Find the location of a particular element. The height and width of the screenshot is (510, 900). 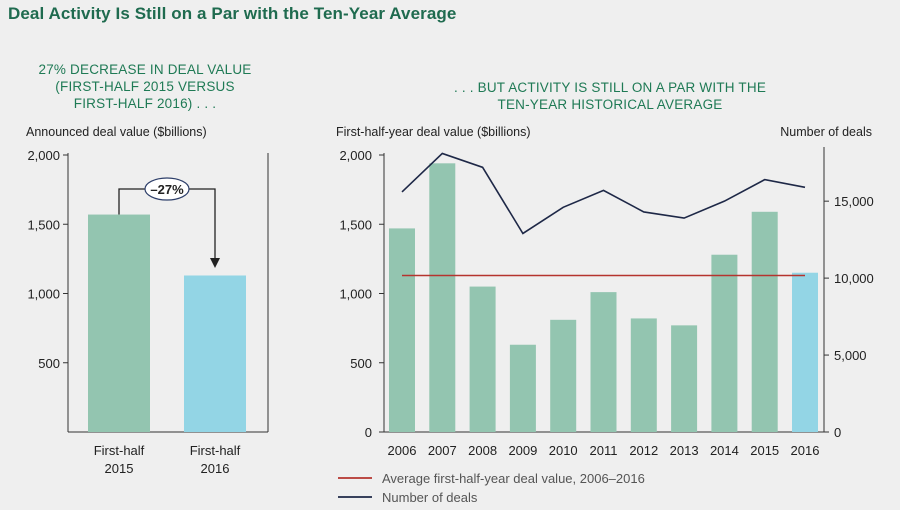

right-x-tick-label: 2007 is located at coordinates (442, 450).